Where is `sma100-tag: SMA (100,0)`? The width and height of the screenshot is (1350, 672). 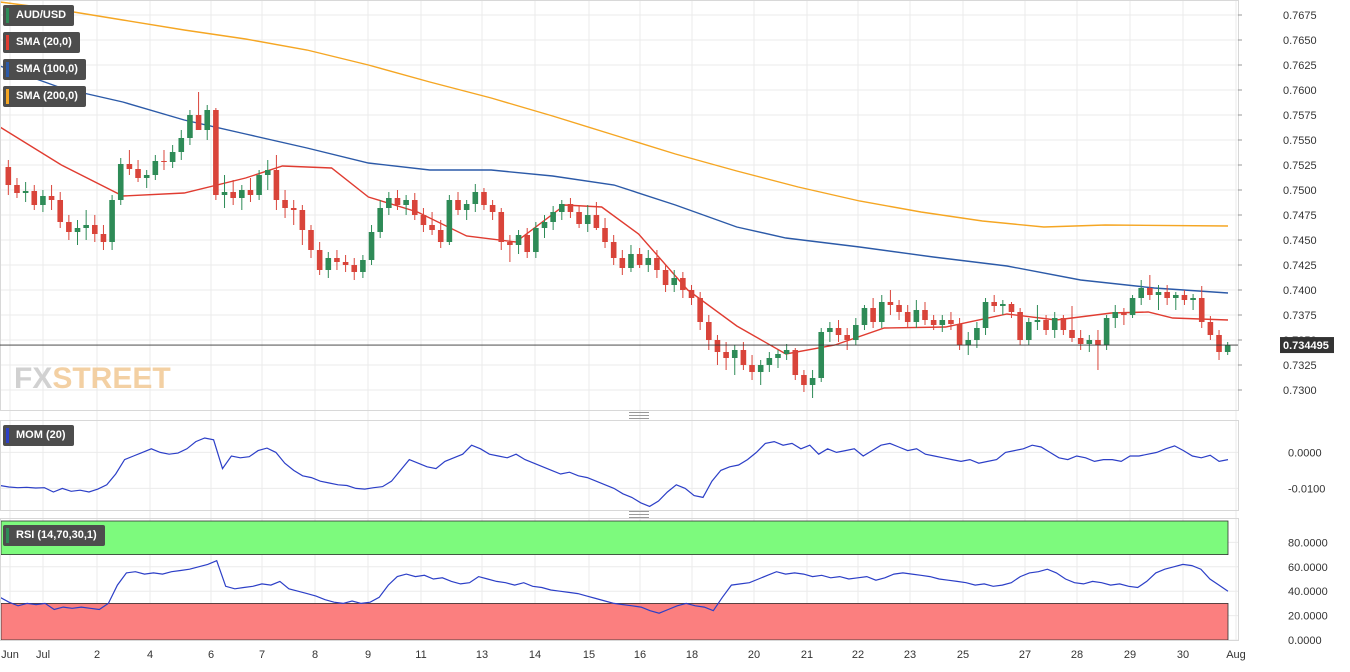 sma100-tag: SMA (100,0) is located at coordinates (44, 69).